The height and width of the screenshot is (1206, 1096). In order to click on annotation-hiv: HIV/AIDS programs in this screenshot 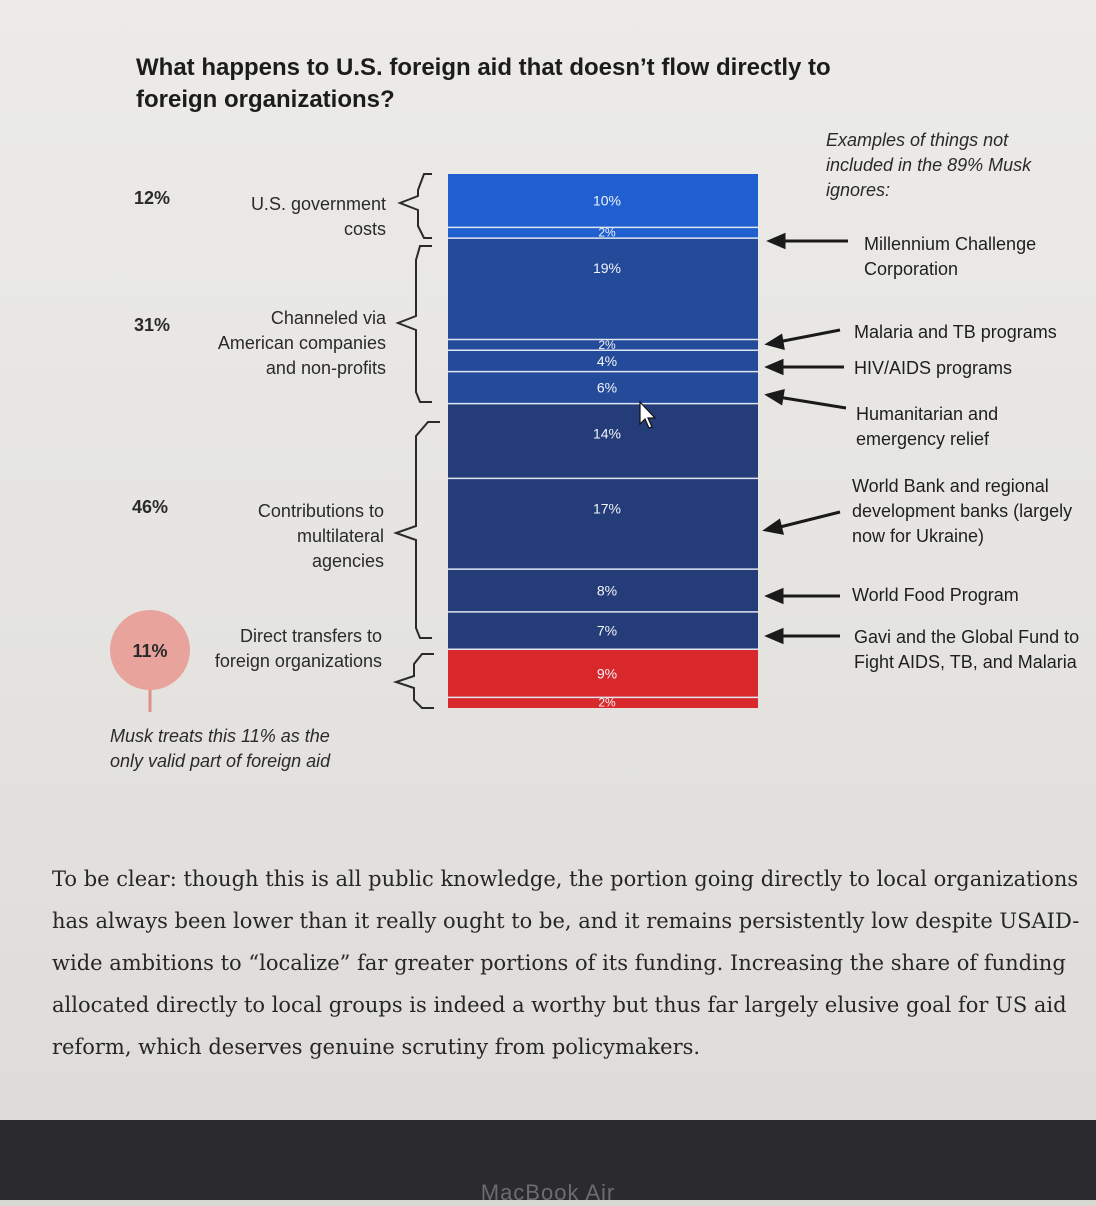, I will do `click(933, 368)`.